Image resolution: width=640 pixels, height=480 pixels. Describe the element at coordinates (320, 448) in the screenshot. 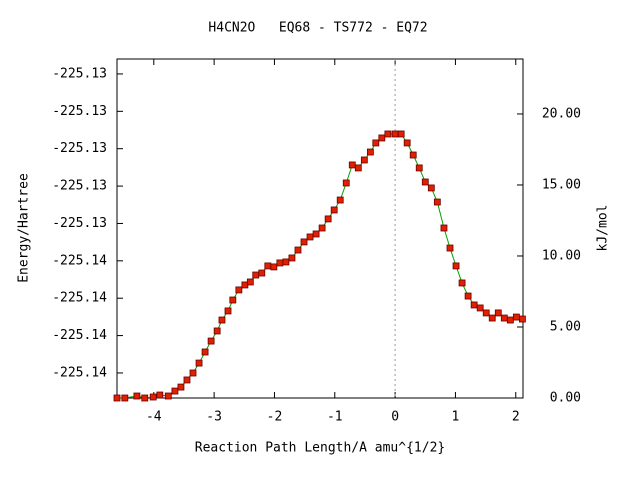

I see `x-axis-label: Reaction Path Length/A amu^{1/2}` at that location.